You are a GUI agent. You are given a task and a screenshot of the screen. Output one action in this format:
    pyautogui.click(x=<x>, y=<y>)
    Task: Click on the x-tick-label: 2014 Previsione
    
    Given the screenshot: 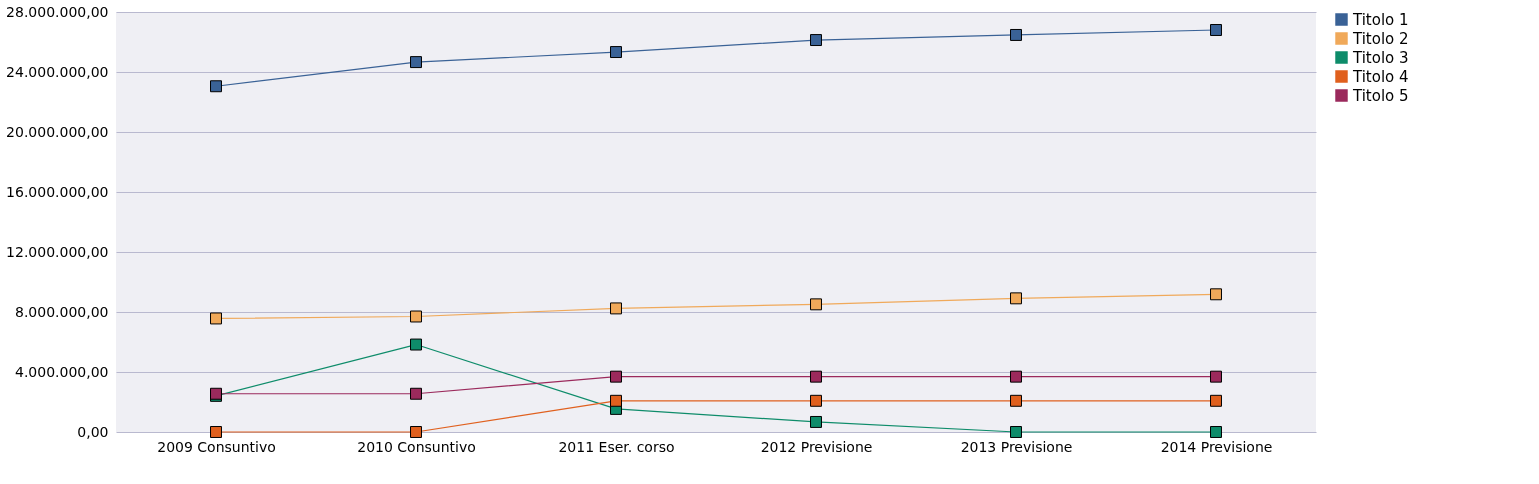 What is the action you would take?
    pyautogui.click(x=1216, y=446)
    